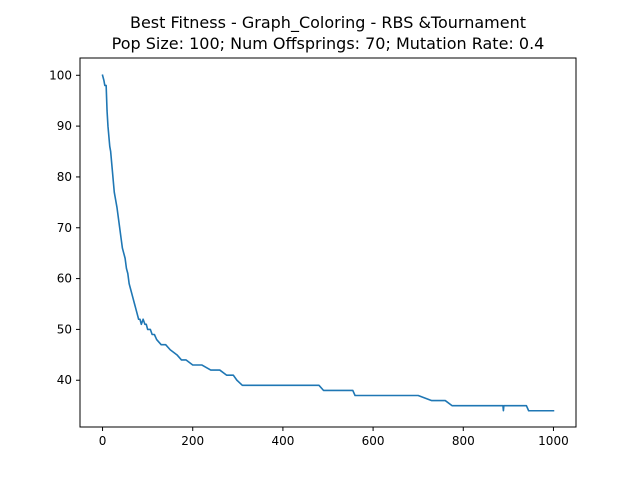 The height and width of the screenshot is (480, 640). Describe the element at coordinates (553, 441) in the screenshot. I see `x-tick-label: 1000` at that location.